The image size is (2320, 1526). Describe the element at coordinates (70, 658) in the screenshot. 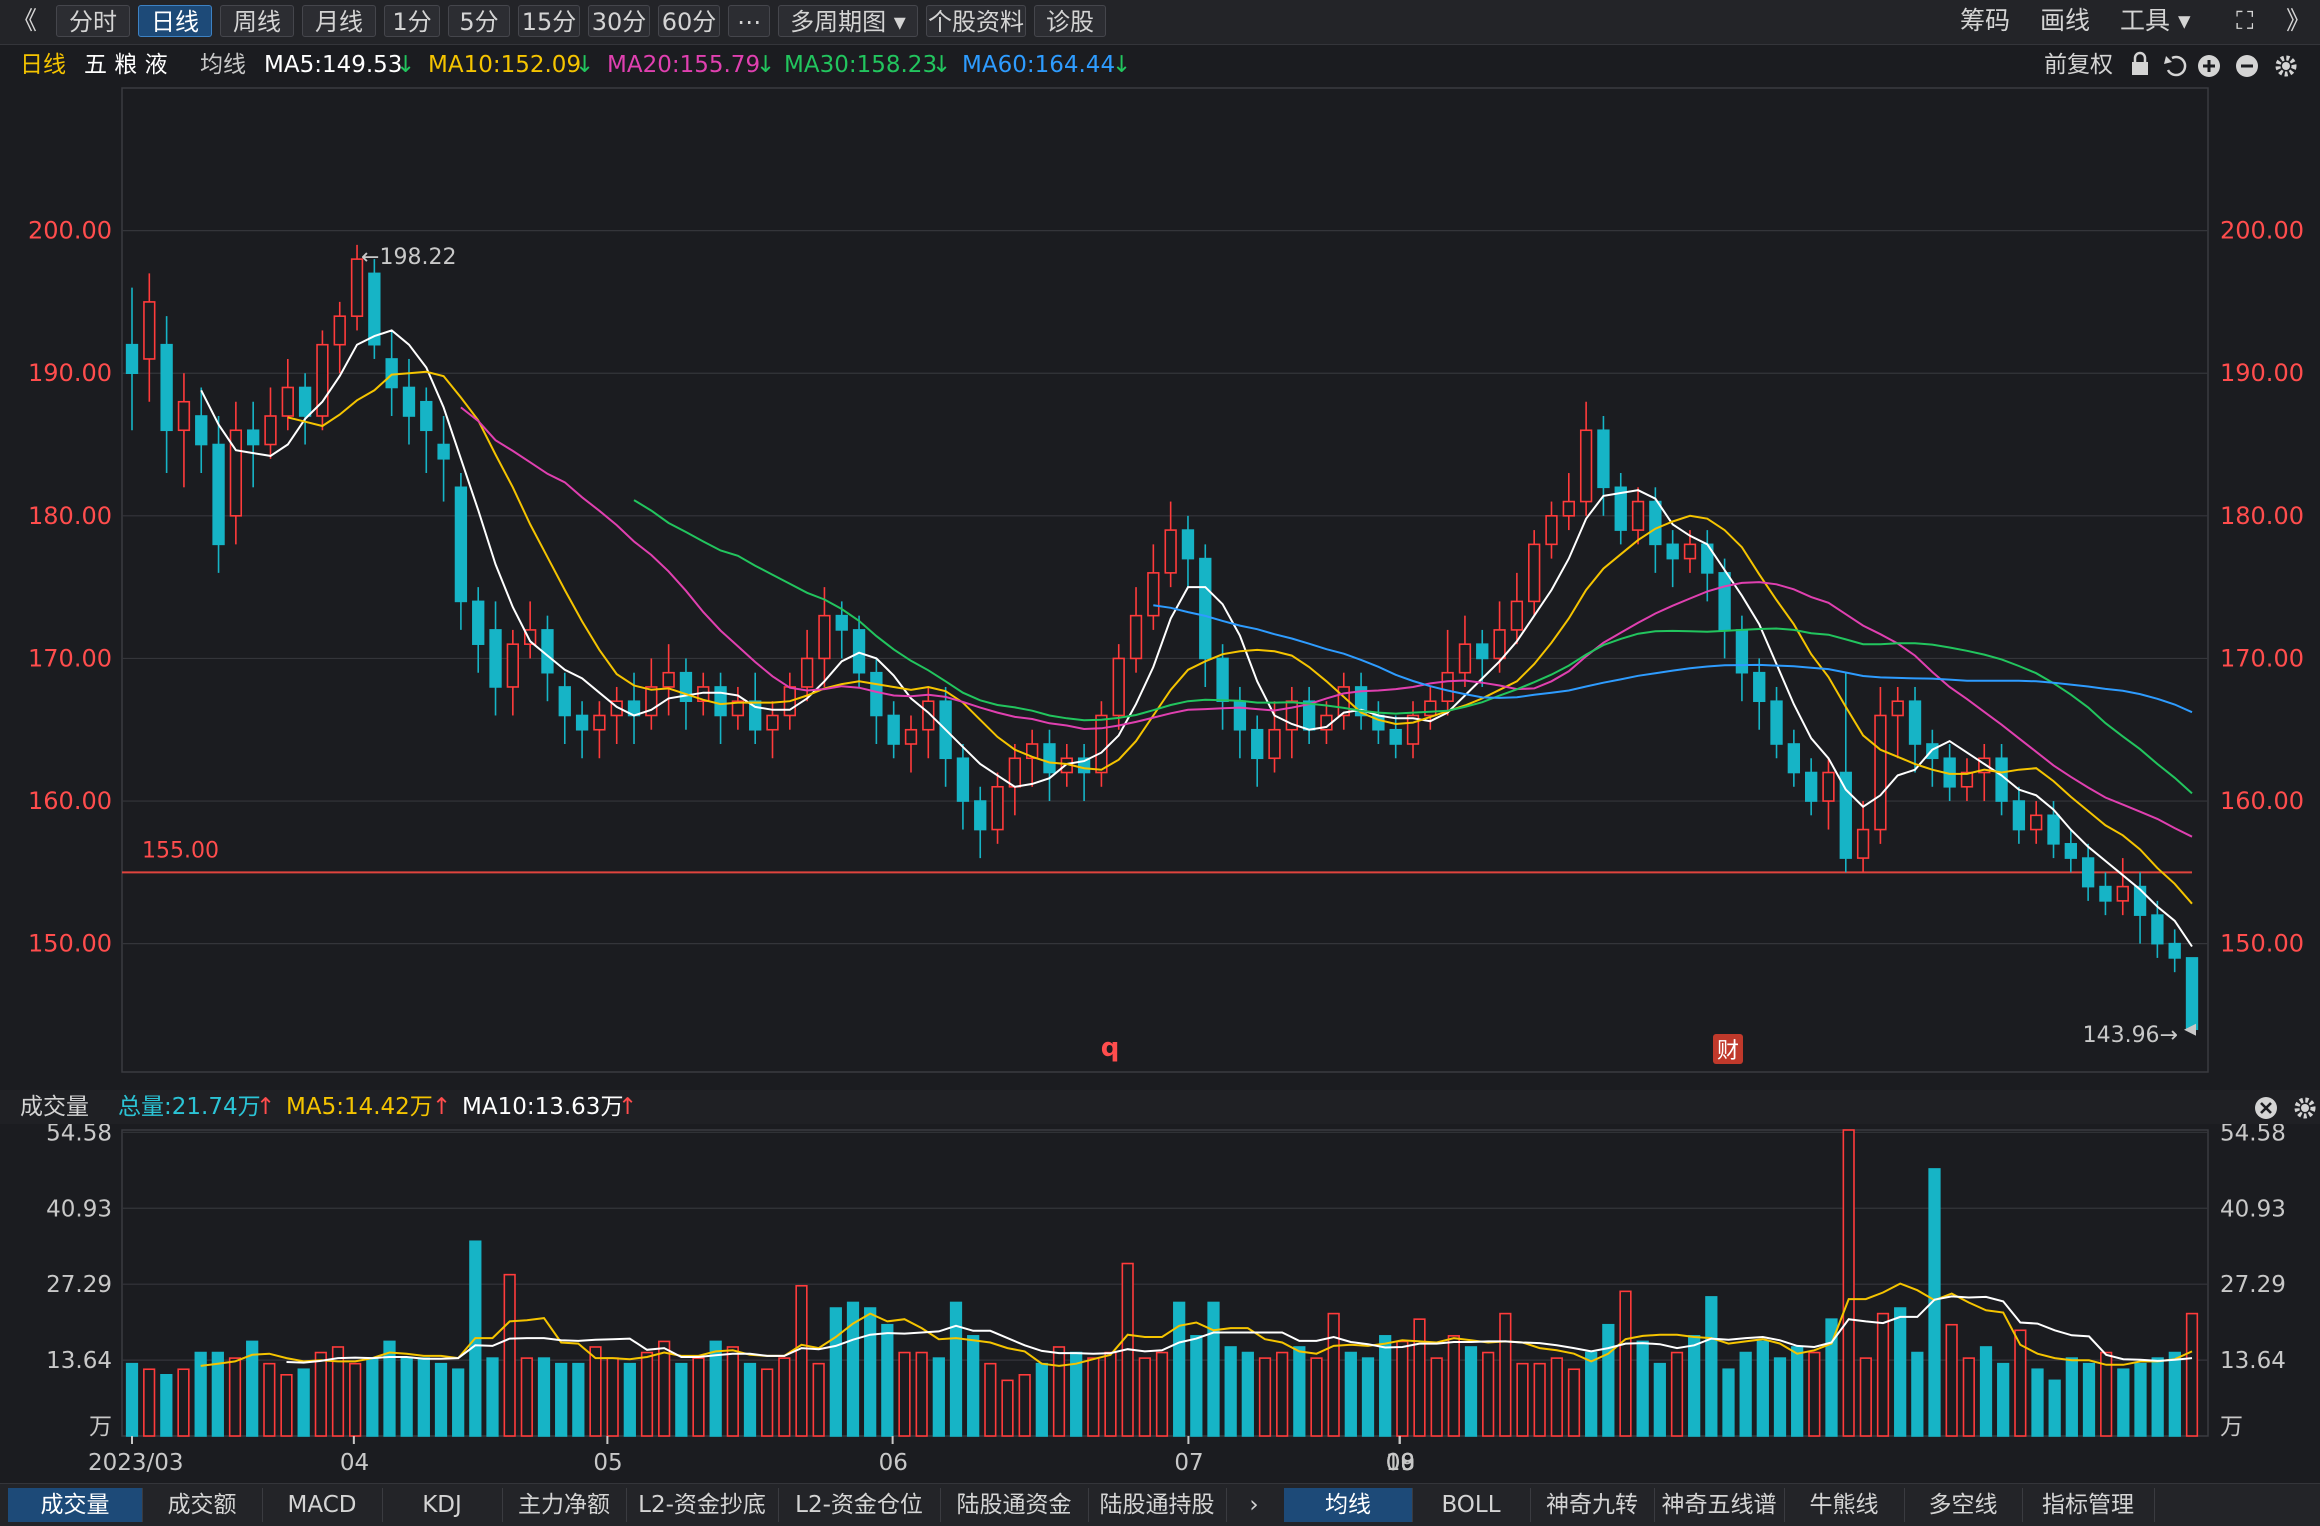

I see `y-tick-label-left: 170.00` at that location.